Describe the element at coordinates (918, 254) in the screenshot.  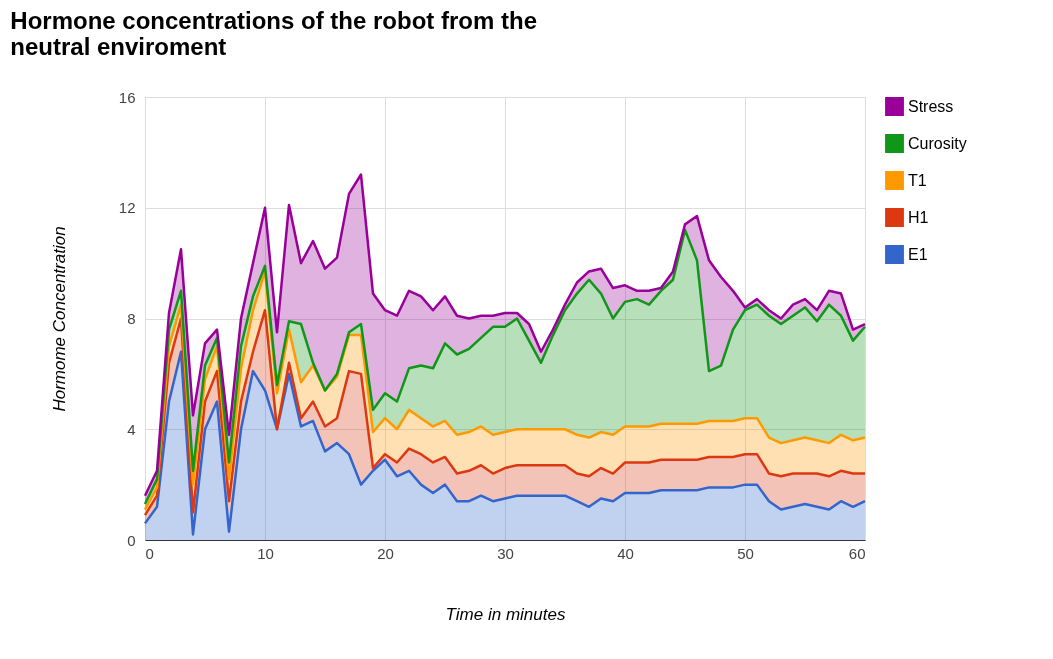
I see `legend-label: E1` at that location.